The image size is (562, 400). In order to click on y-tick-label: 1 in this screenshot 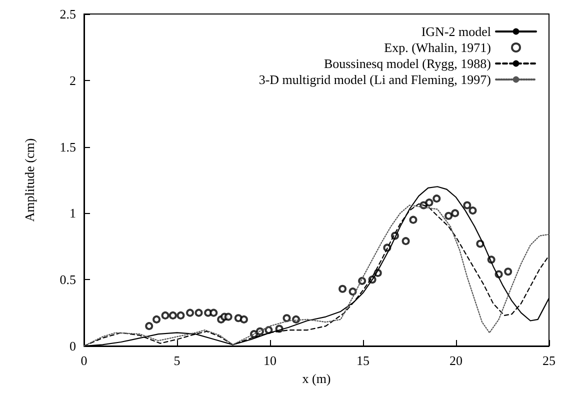, I will do `click(73, 213)`.